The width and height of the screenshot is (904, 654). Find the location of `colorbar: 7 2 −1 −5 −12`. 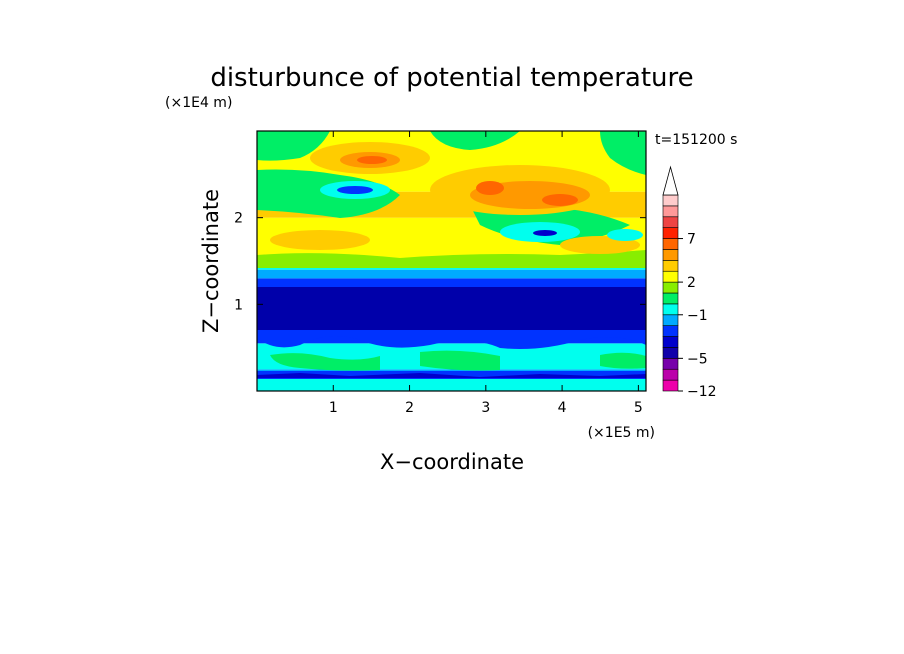

colorbar: 7 2 −1 −5 −12 is located at coordinates (689, 282).